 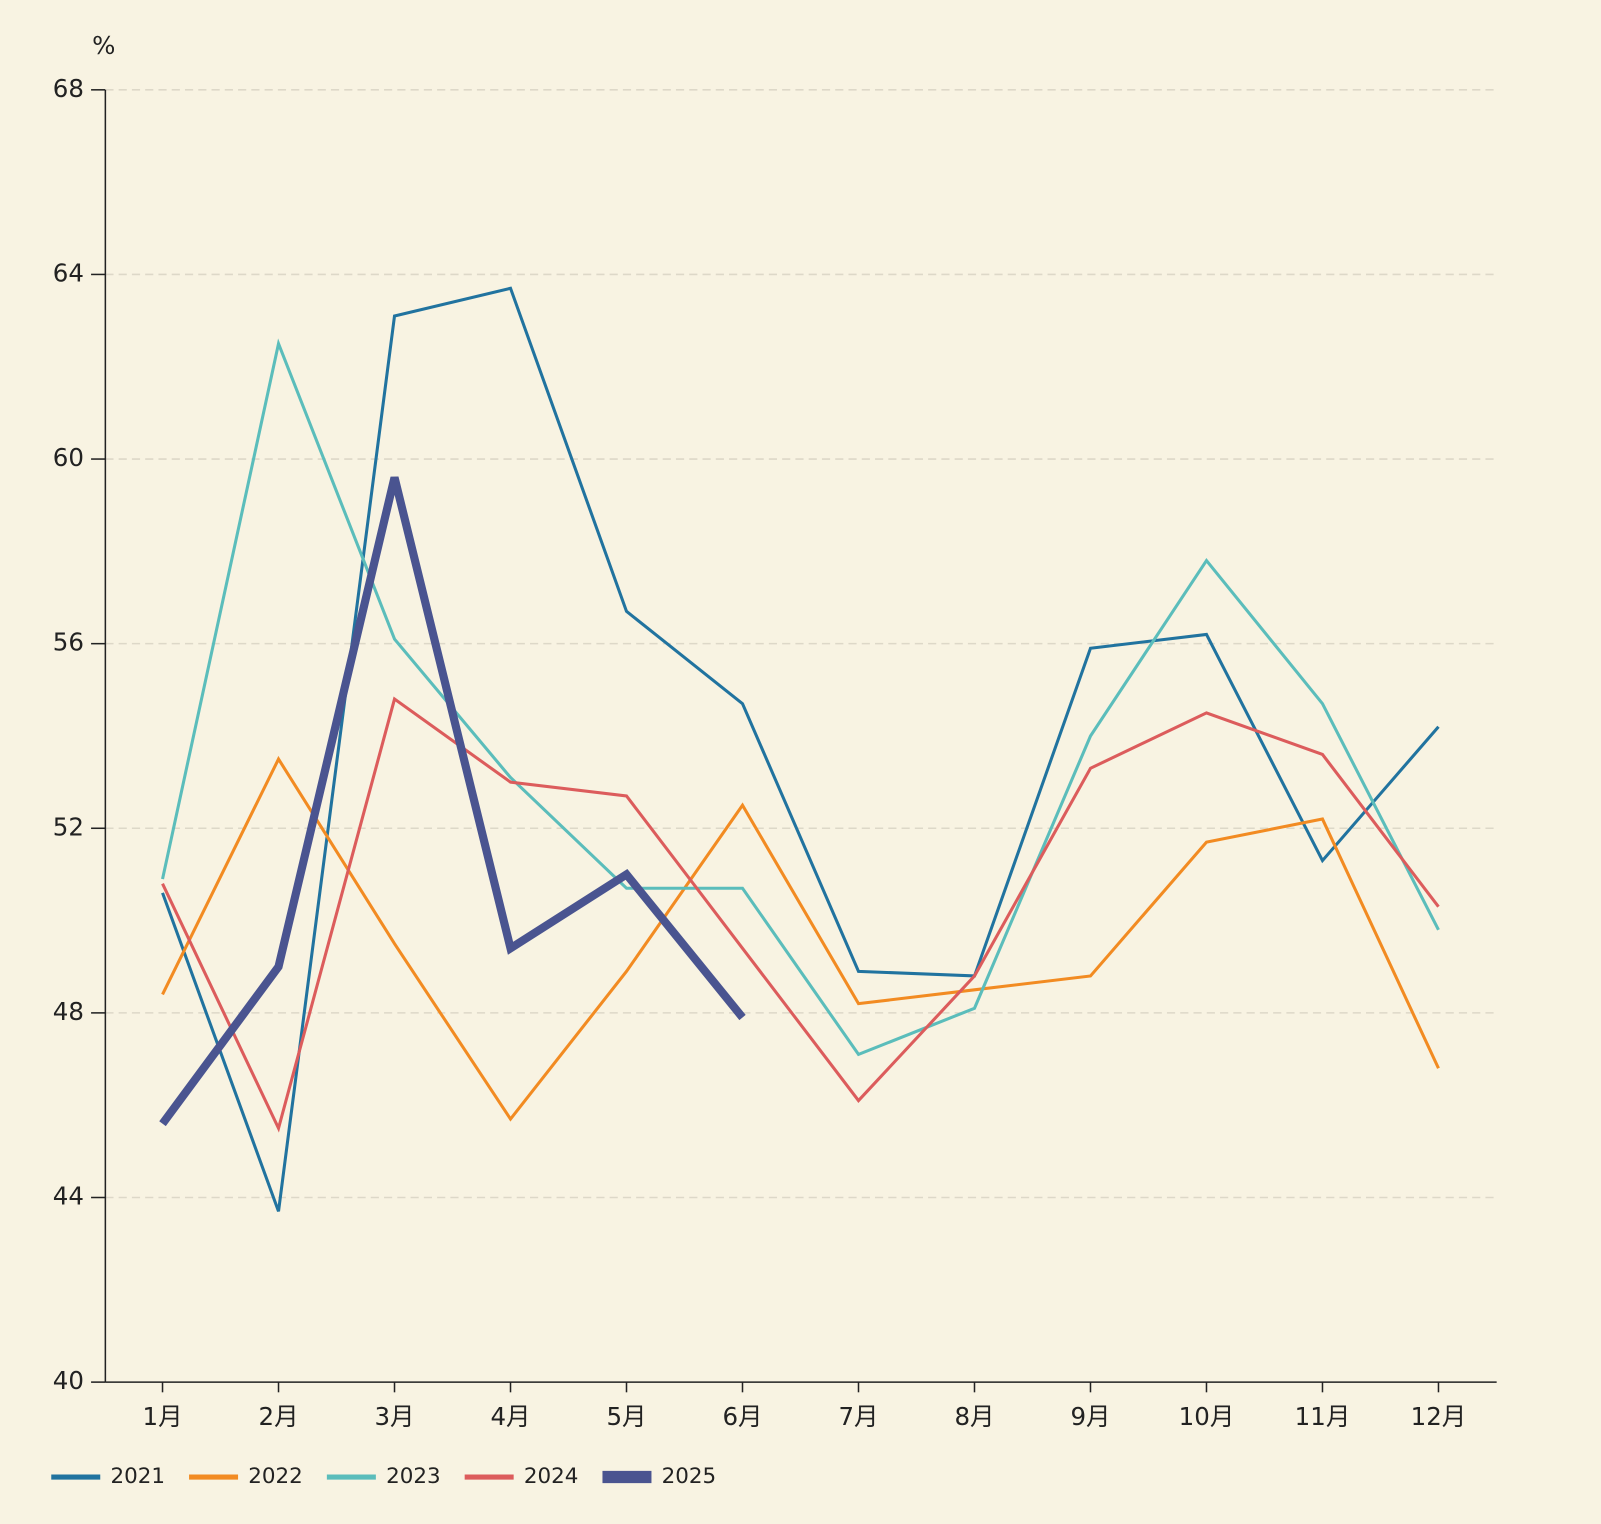 I want to click on legend-label: 2022, so click(x=275, y=1476).